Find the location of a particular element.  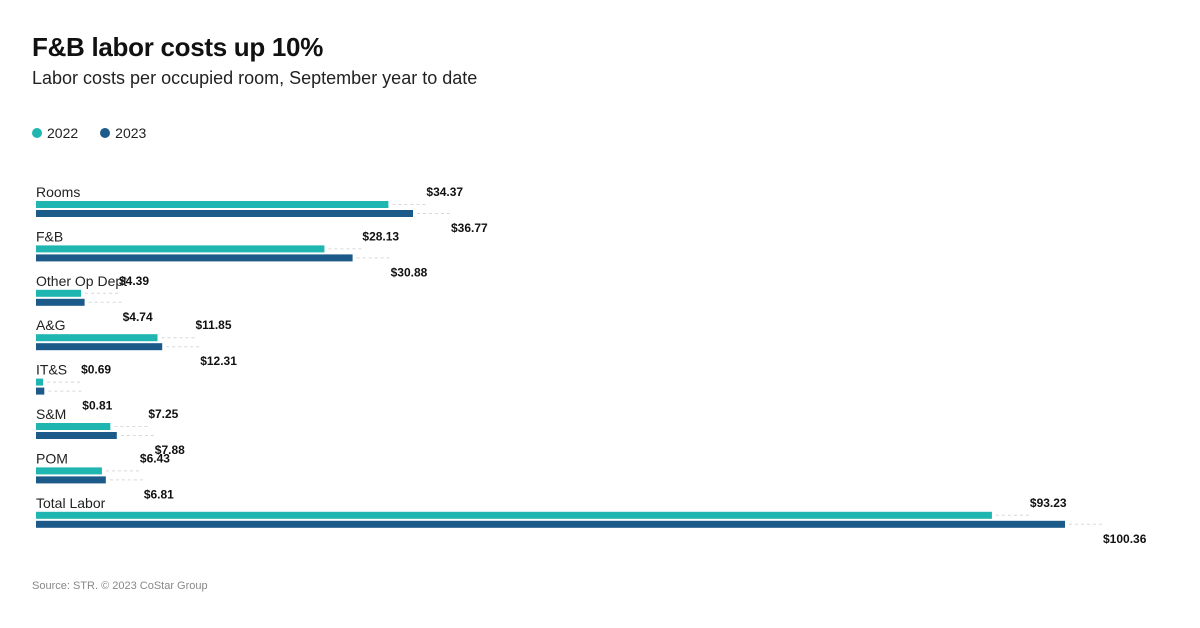

category-label-other-op-dept: Other Op Dept is located at coordinates (81, 281).